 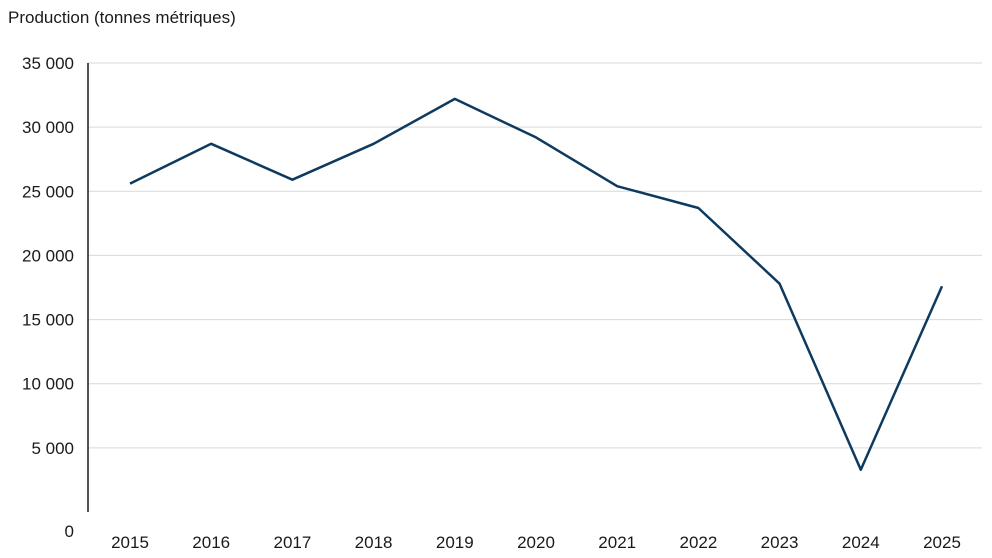 What do you see at coordinates (48, 191) in the screenshot?
I see `y-tick-label: 25 000` at bounding box center [48, 191].